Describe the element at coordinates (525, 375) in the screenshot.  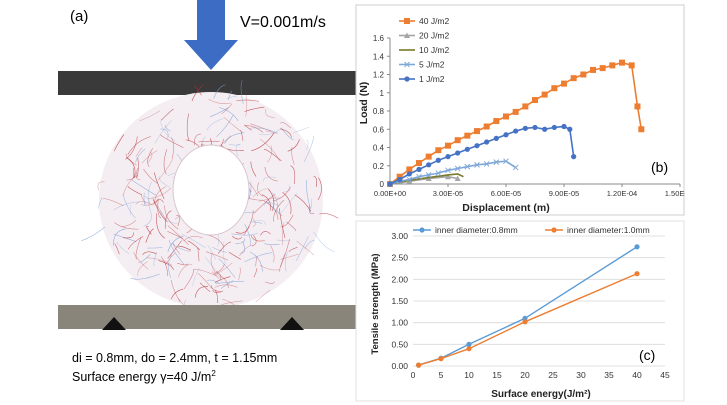
I see `chart-c-x-tick-label: 20` at that location.